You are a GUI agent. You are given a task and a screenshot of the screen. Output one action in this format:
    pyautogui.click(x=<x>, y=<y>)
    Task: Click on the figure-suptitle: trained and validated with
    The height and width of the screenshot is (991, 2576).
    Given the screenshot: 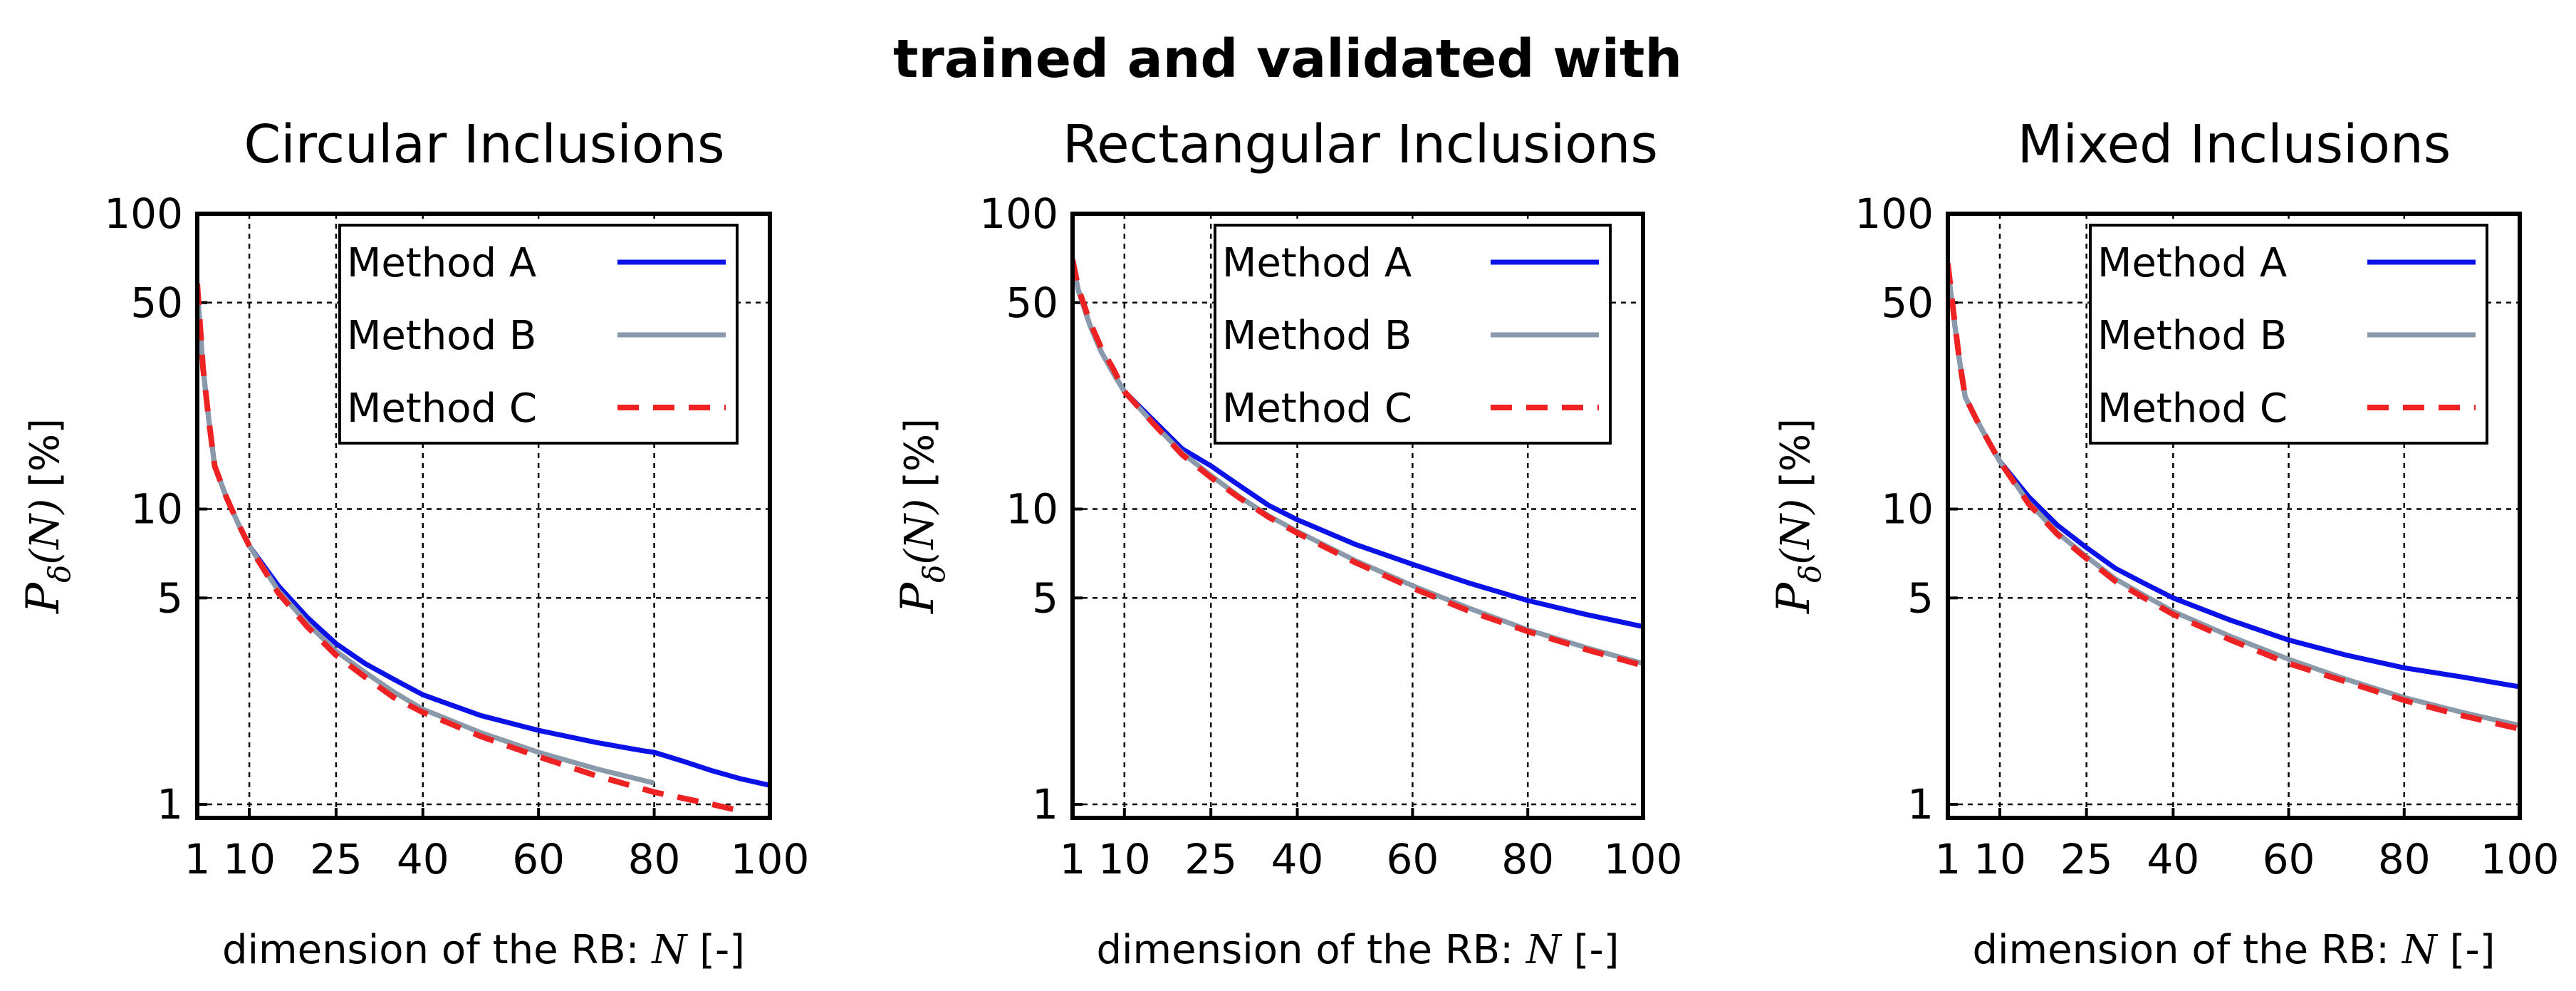 What is the action you would take?
    pyautogui.click(x=1287, y=59)
    